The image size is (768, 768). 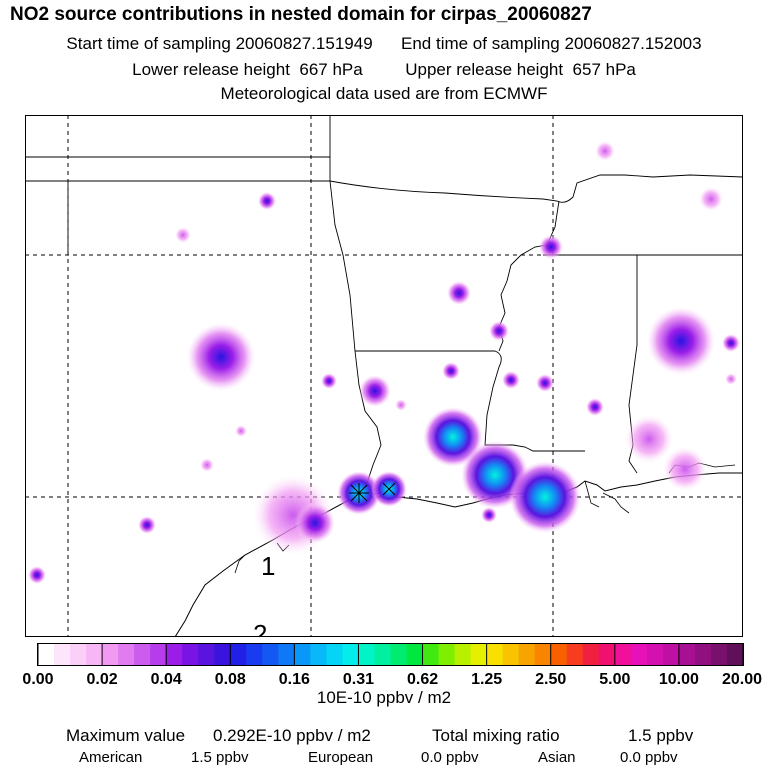 I want to click on total-mixing-label: Total mixing ratio, so click(x=496, y=735).